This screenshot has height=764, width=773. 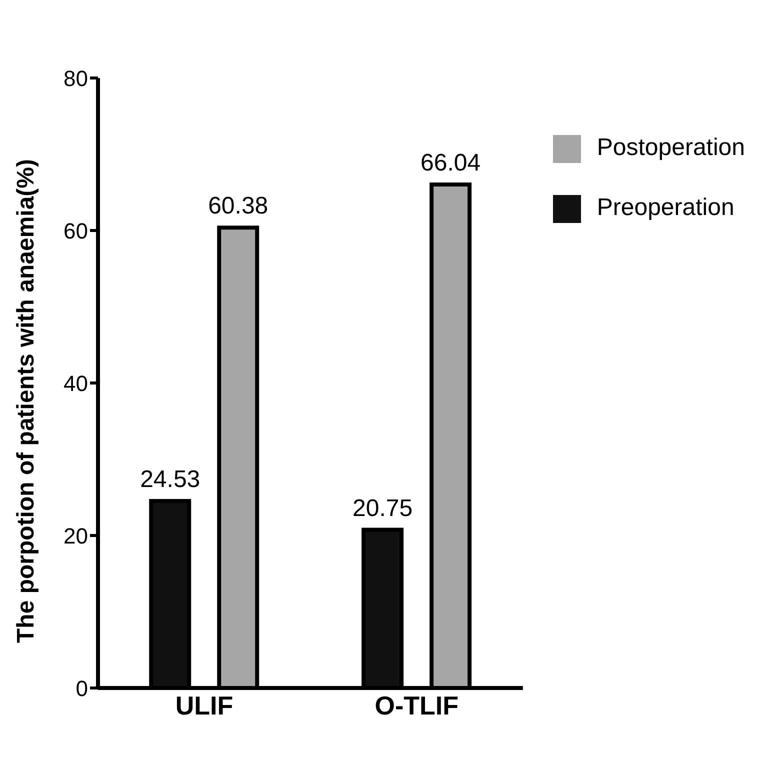 I want to click on legend-label: Postoperation, so click(x=670, y=147).